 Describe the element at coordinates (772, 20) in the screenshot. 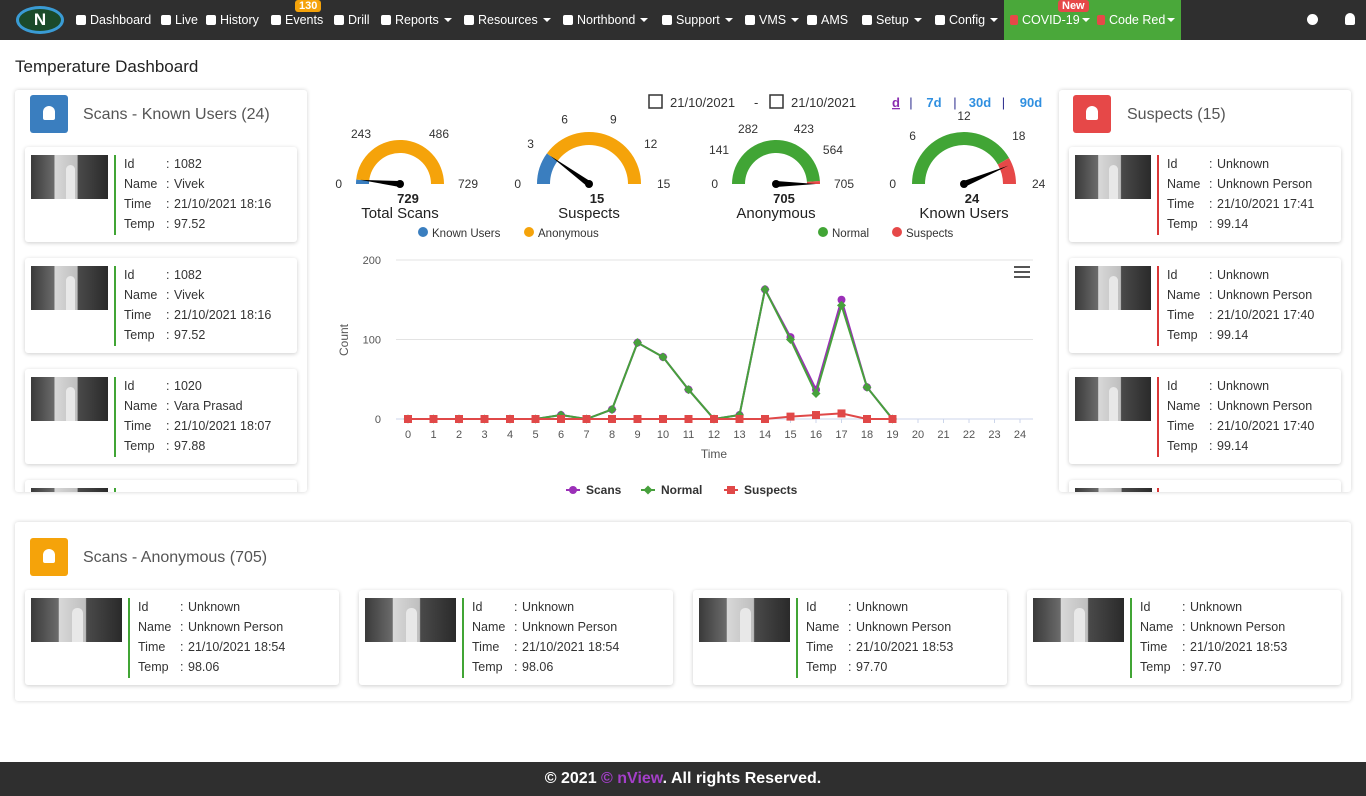

I see `nav-item: VMS` at that location.